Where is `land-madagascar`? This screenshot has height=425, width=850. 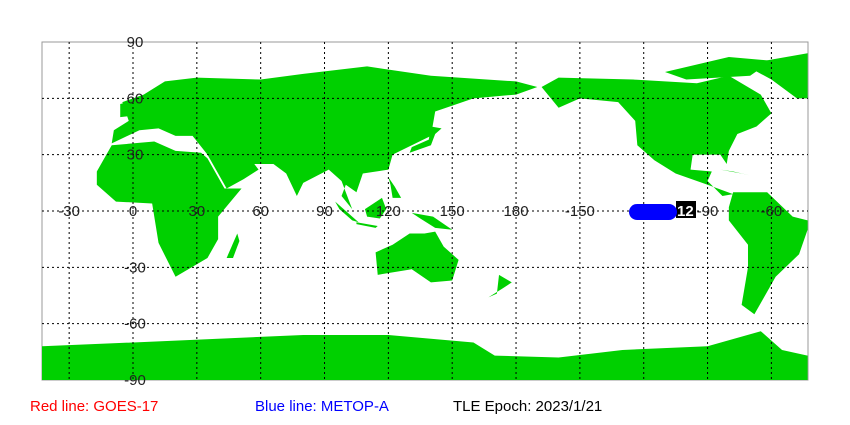 land-madagascar is located at coordinates (233, 245).